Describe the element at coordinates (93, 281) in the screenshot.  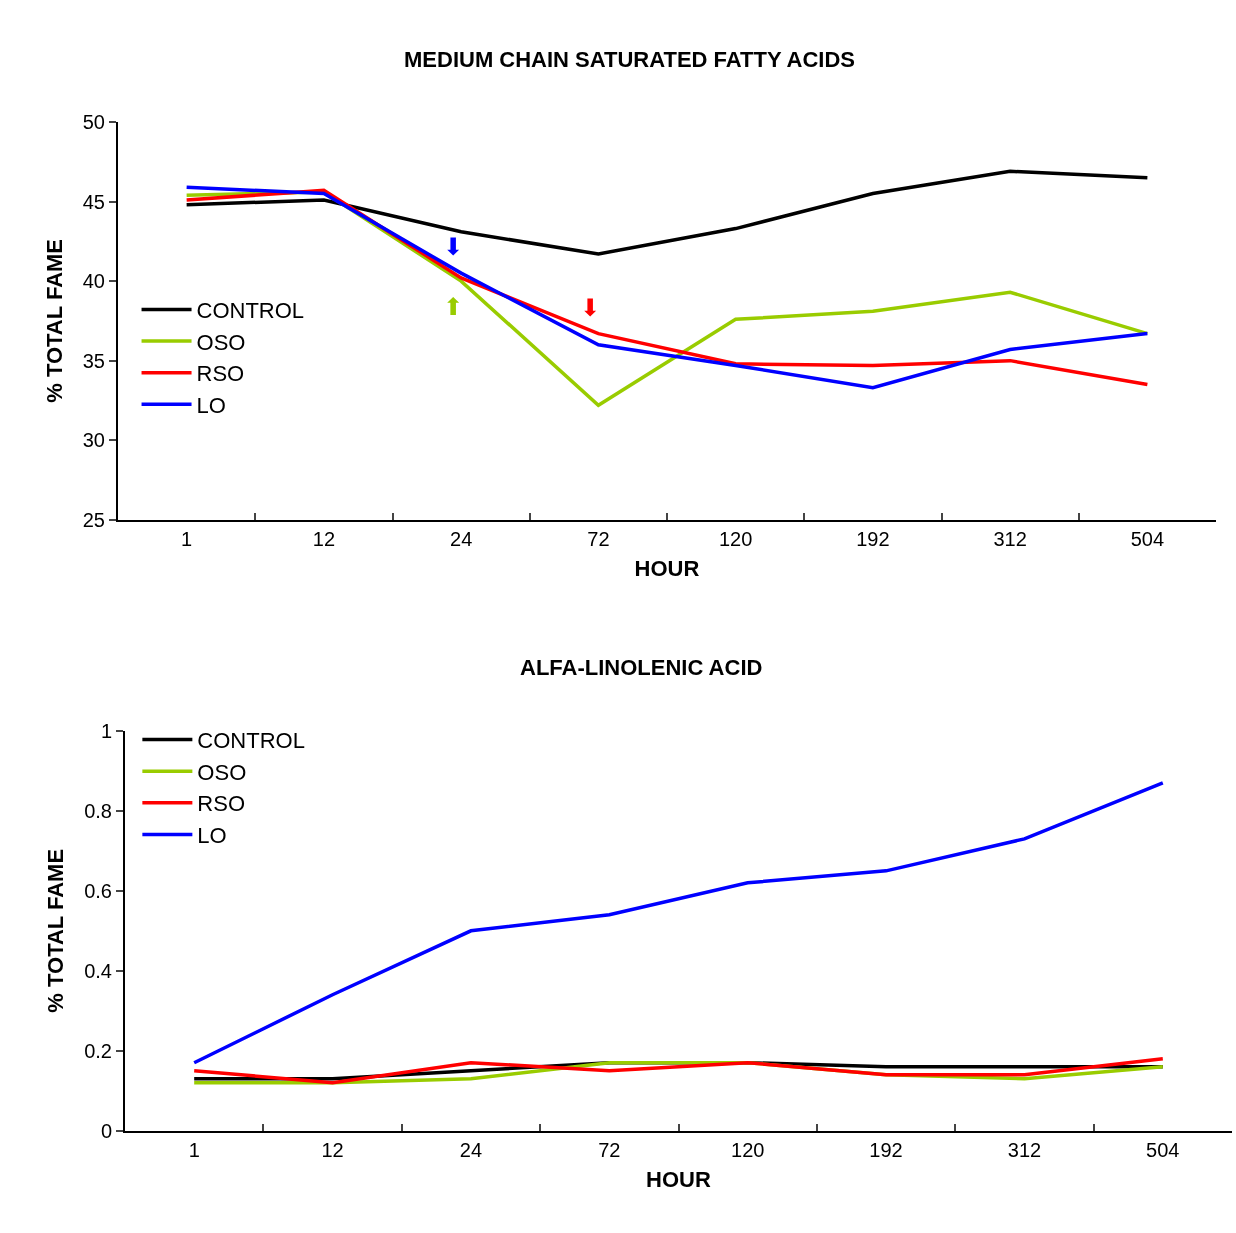
I see `y-tick-label: 40` at that location.